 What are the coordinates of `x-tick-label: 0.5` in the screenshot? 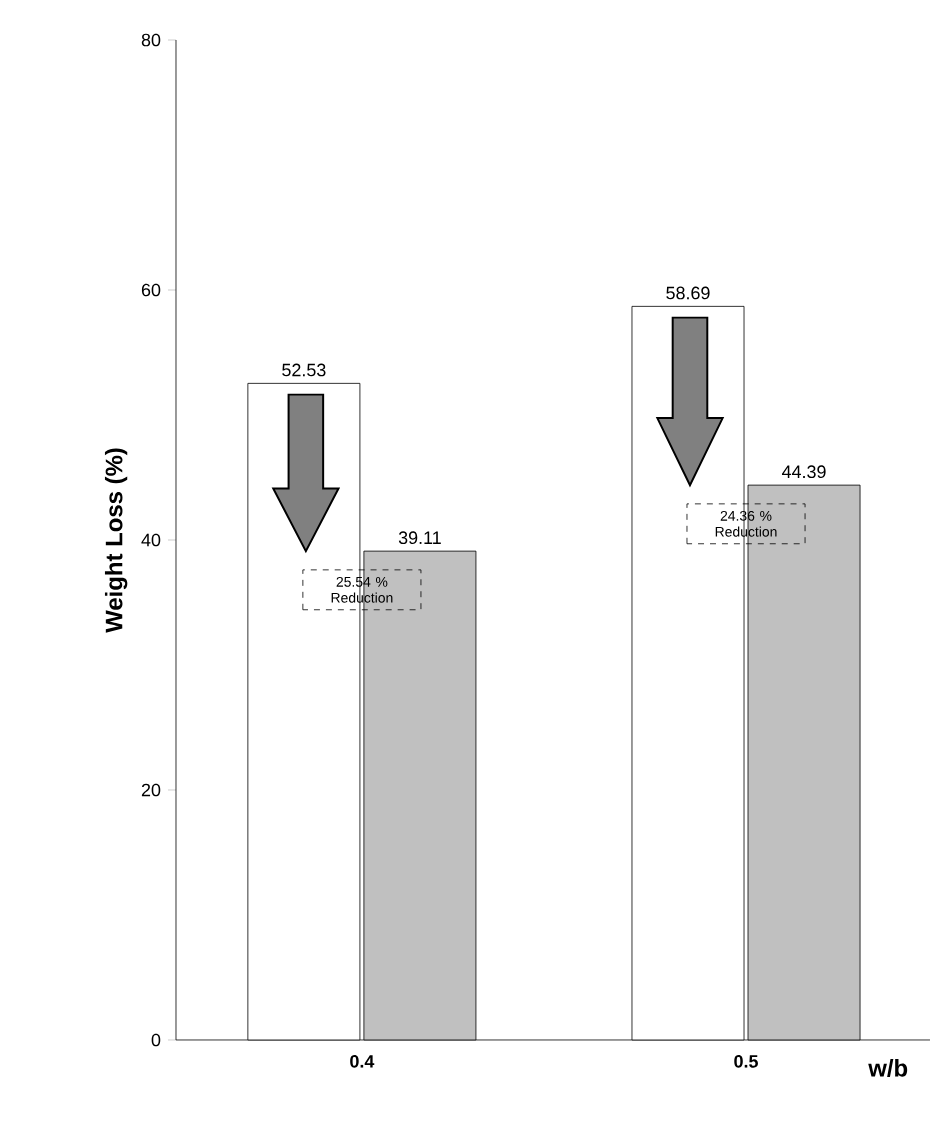 It's located at (746, 1061).